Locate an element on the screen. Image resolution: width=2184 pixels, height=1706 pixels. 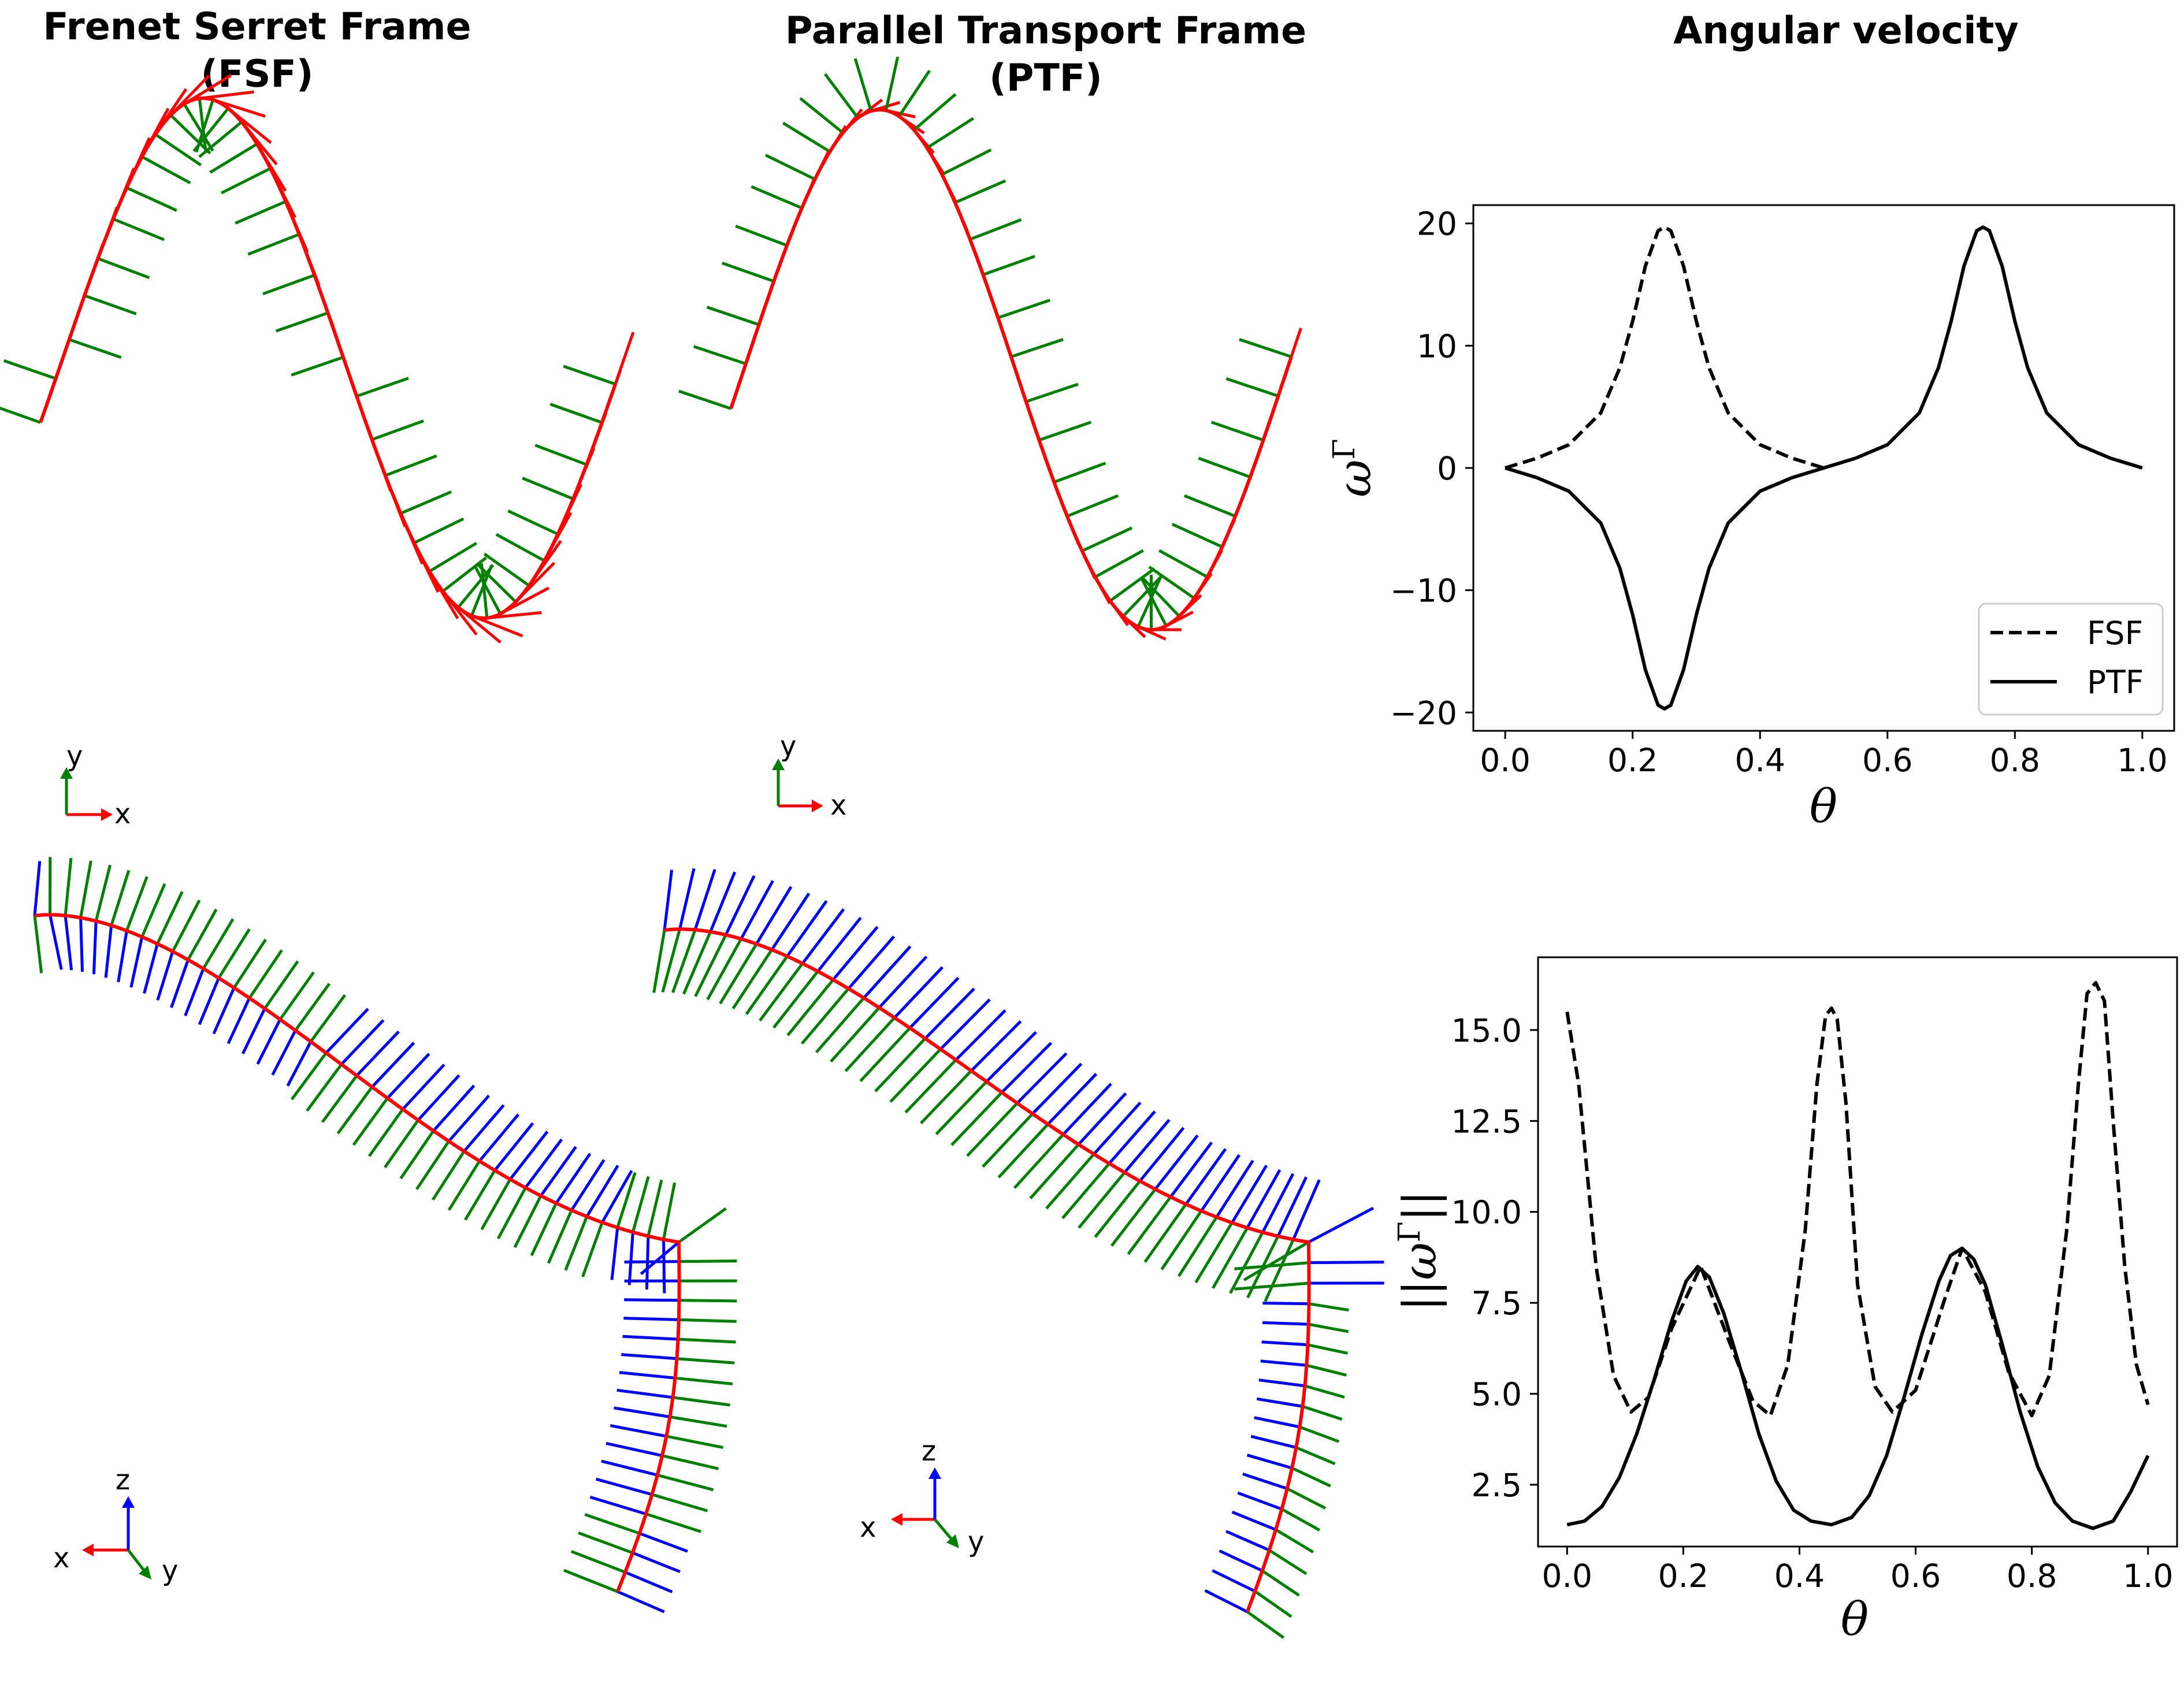
chart1-x-tick-label: 0.4 is located at coordinates (1759, 761).